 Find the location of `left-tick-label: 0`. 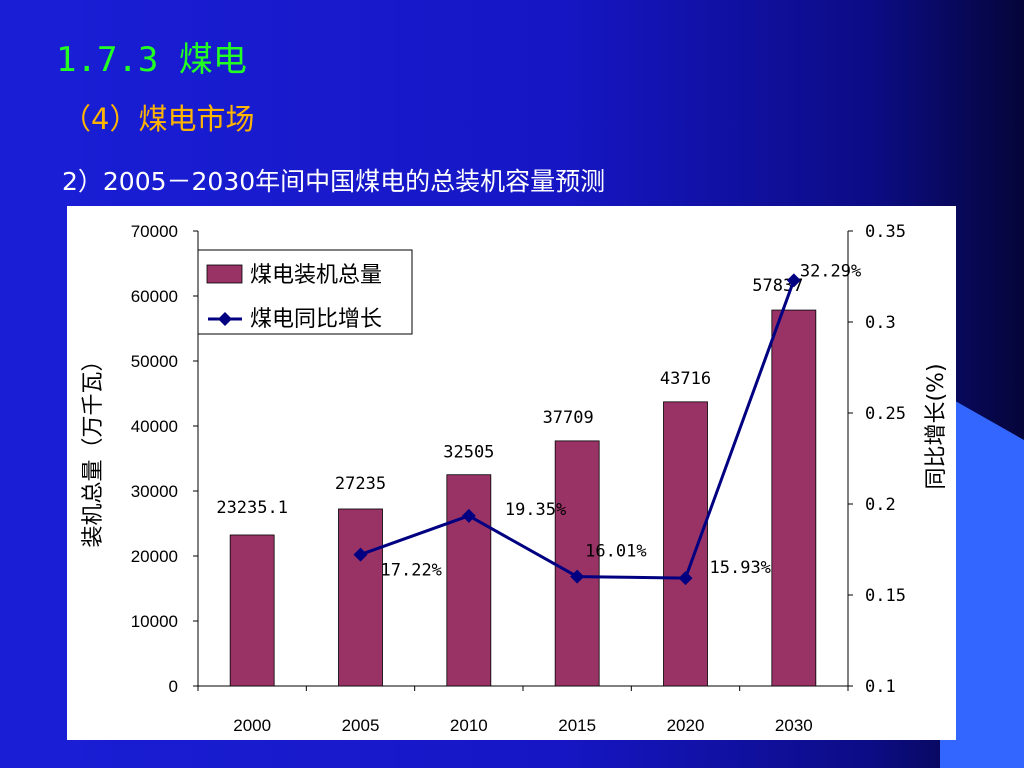

left-tick-label: 0 is located at coordinates (173, 686).